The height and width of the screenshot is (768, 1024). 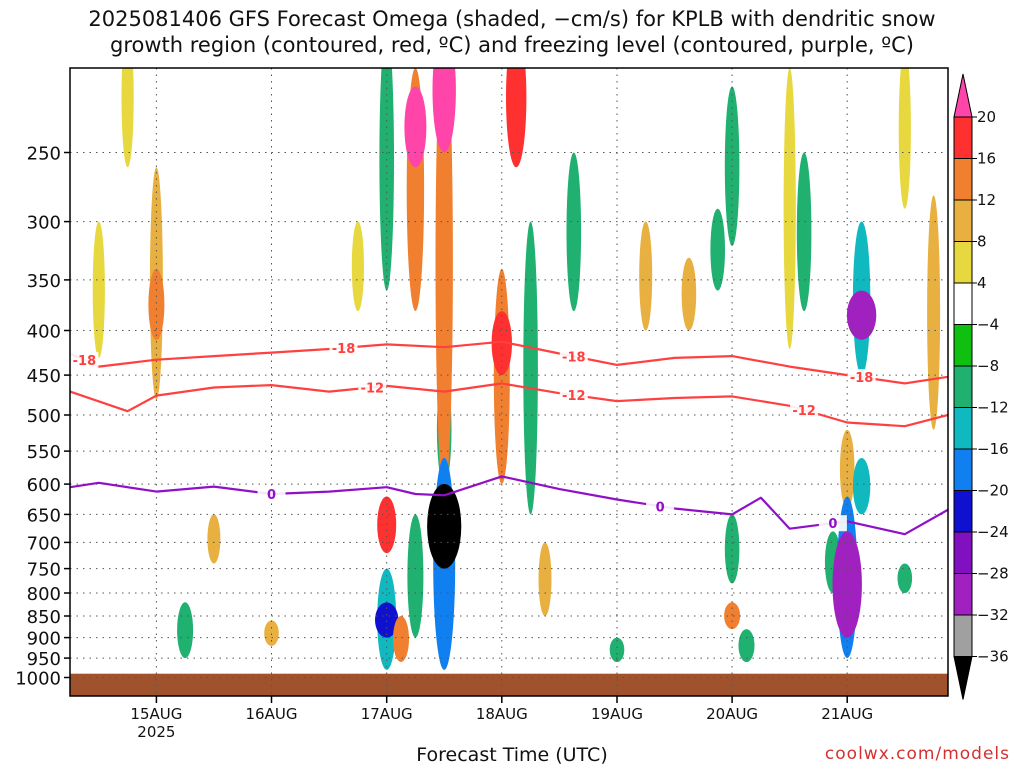 I want to click on y-tick-label-500: 500, so click(x=44, y=416).